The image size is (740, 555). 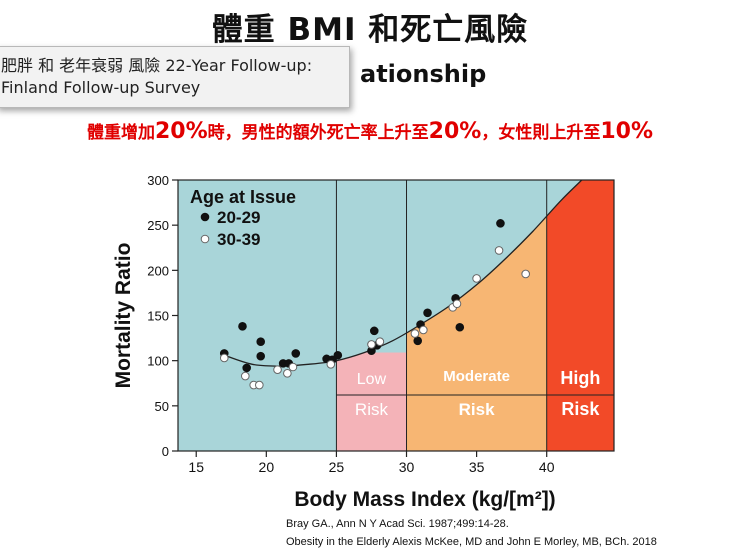 What do you see at coordinates (541, 133) in the screenshot?
I see `highlight-text-4: ，女性則上升至` at bounding box center [541, 133].